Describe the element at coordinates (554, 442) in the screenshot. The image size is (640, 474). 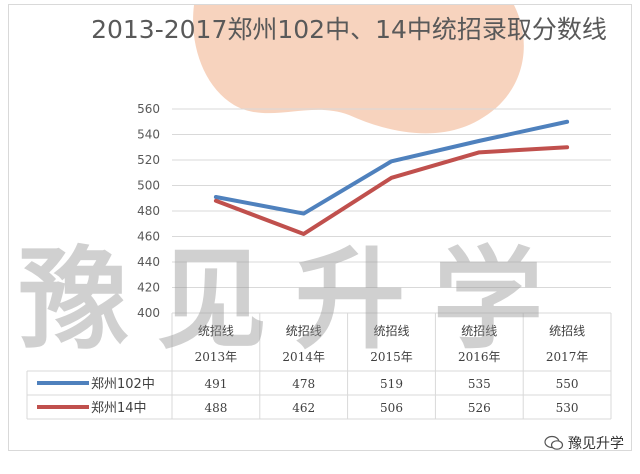
I see `wechat-icon` at that location.